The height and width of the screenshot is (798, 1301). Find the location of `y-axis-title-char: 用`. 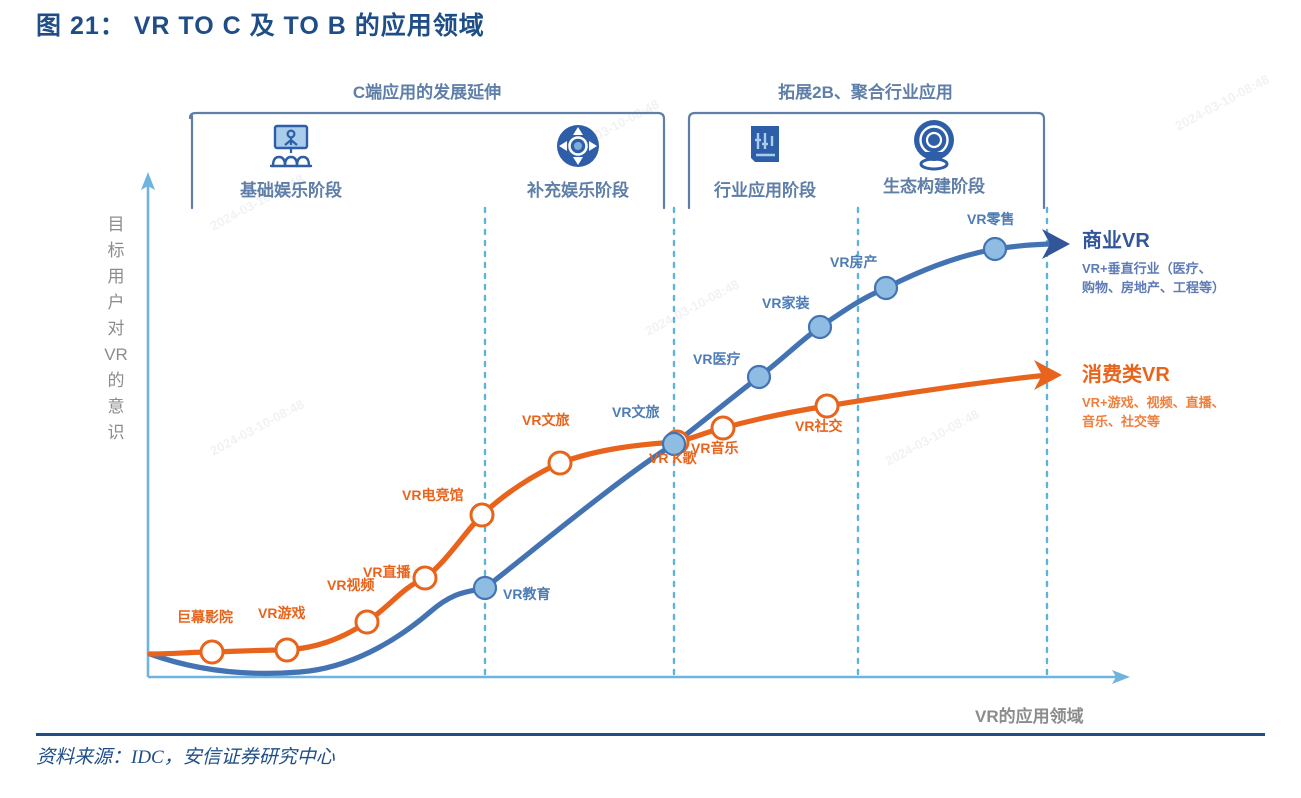

y-axis-title-char: 用 is located at coordinates (116, 276).